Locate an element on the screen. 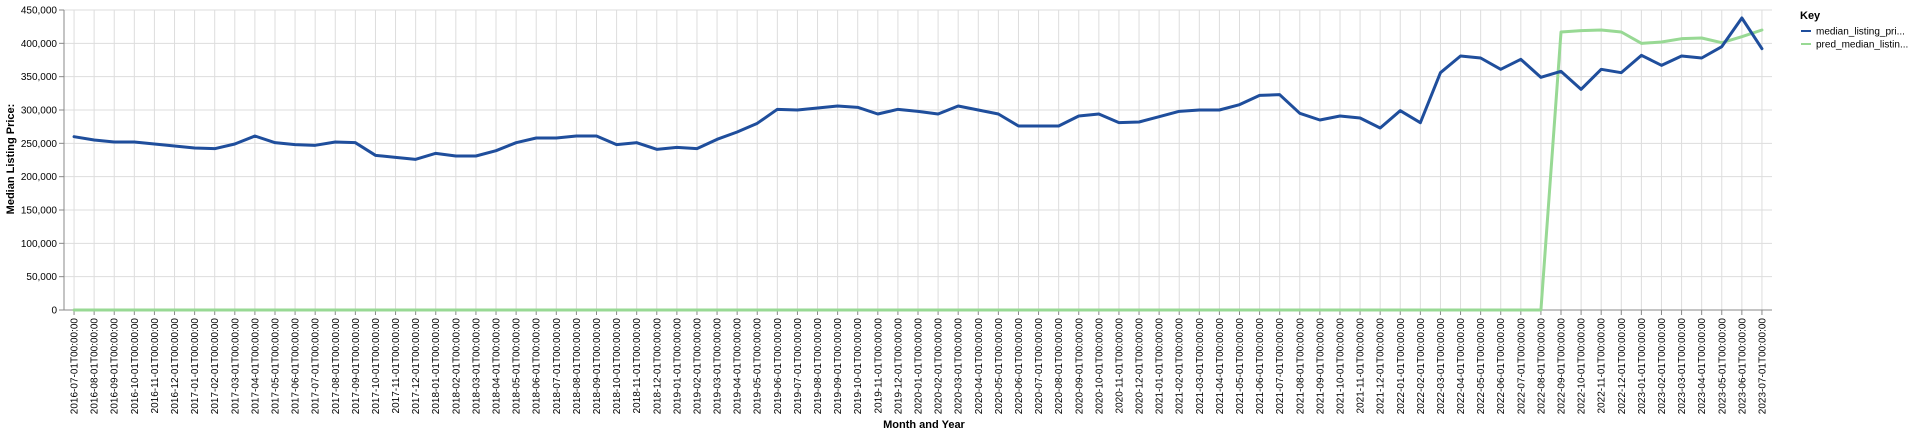 The image size is (1920, 434). x-tick-label: 2022-06-01T00:00:00 is located at coordinates (1501, 366).